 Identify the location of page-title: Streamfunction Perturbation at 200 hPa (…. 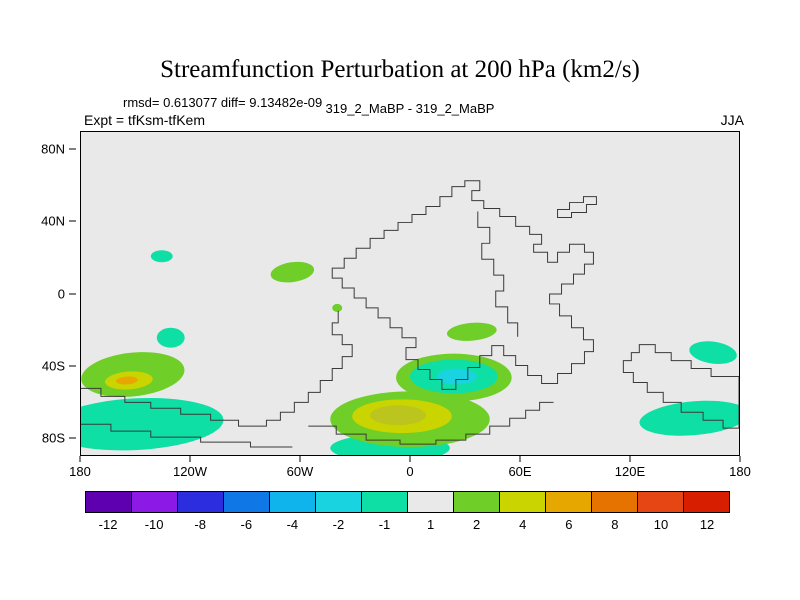
(400, 69).